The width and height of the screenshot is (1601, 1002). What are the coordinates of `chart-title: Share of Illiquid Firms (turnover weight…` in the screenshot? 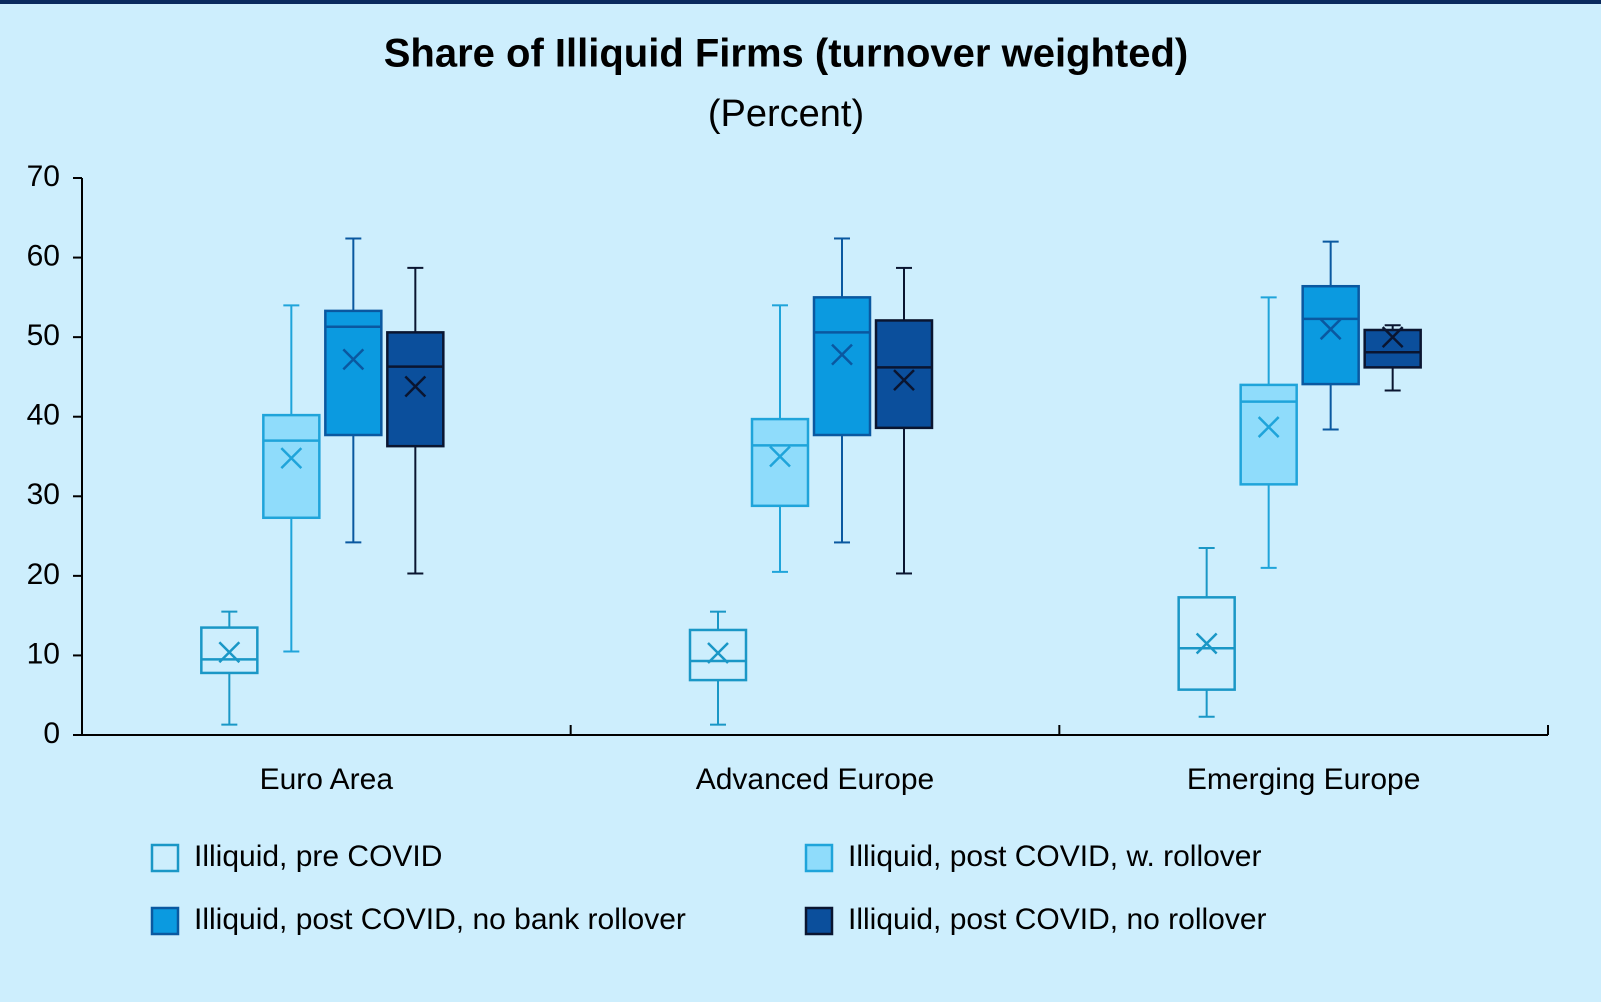 It's located at (786, 54).